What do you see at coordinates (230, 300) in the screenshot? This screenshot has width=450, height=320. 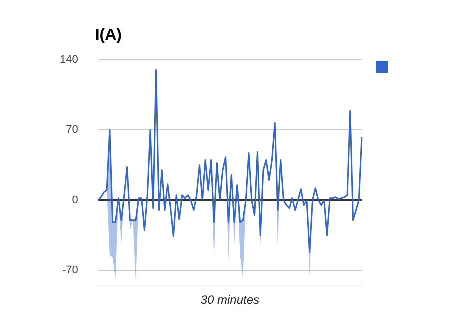 I see `x-axis-title: 30 minutes` at bounding box center [230, 300].